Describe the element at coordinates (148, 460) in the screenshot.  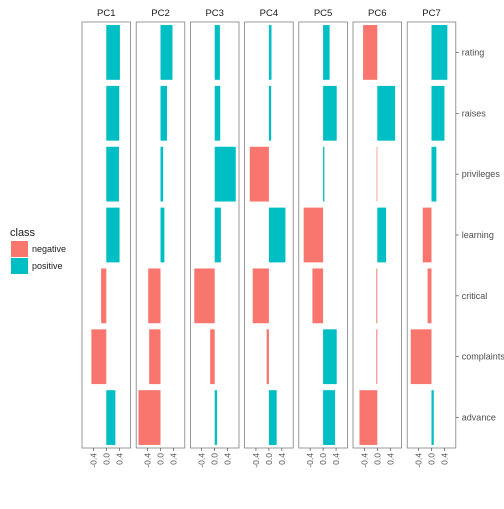
I see `x-tick-label-pc2-0: -0.4` at that location.